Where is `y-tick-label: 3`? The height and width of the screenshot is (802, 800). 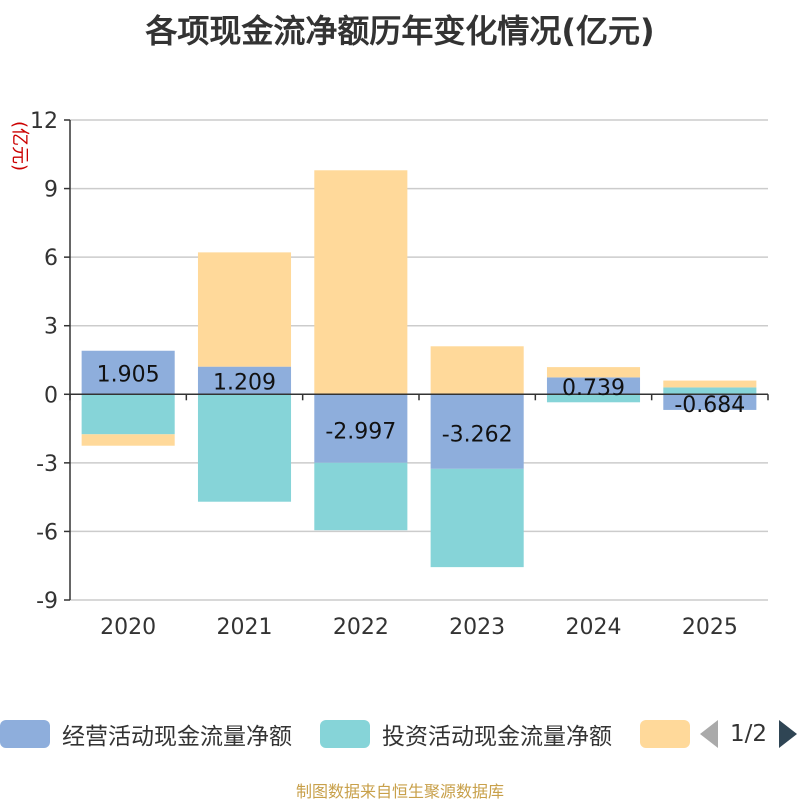
y-tick-label: 3 is located at coordinates (51, 327).